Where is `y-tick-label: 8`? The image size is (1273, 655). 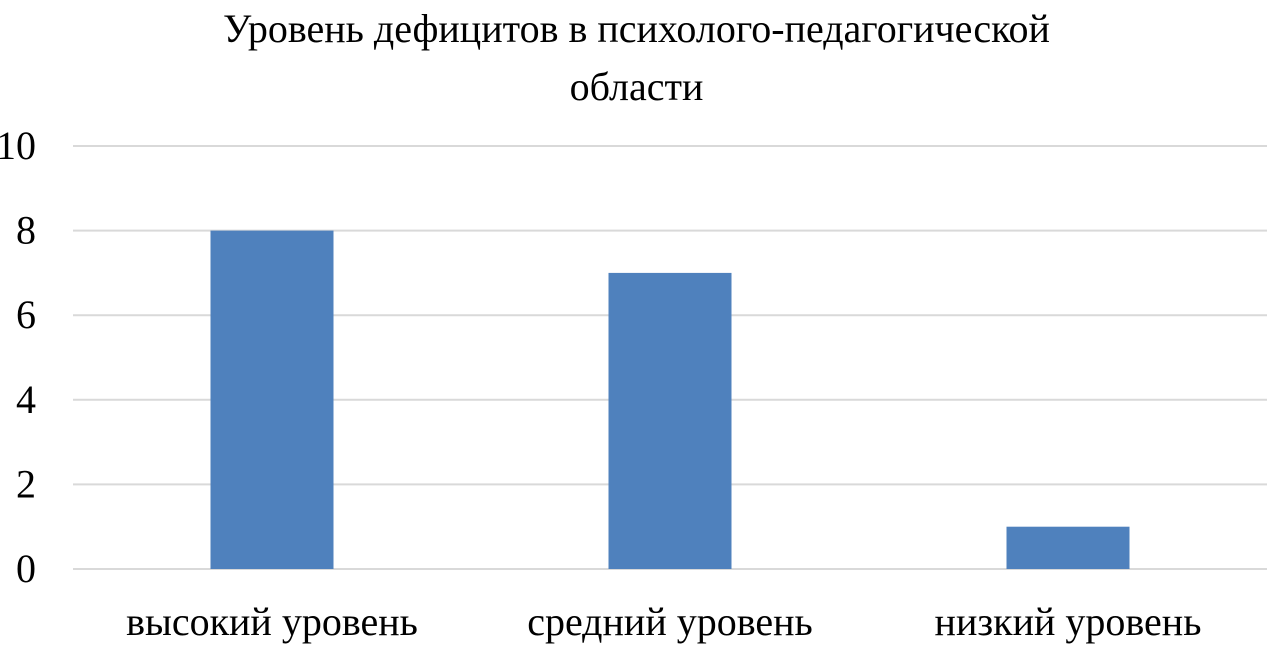 y-tick-label: 8 is located at coordinates (26, 230).